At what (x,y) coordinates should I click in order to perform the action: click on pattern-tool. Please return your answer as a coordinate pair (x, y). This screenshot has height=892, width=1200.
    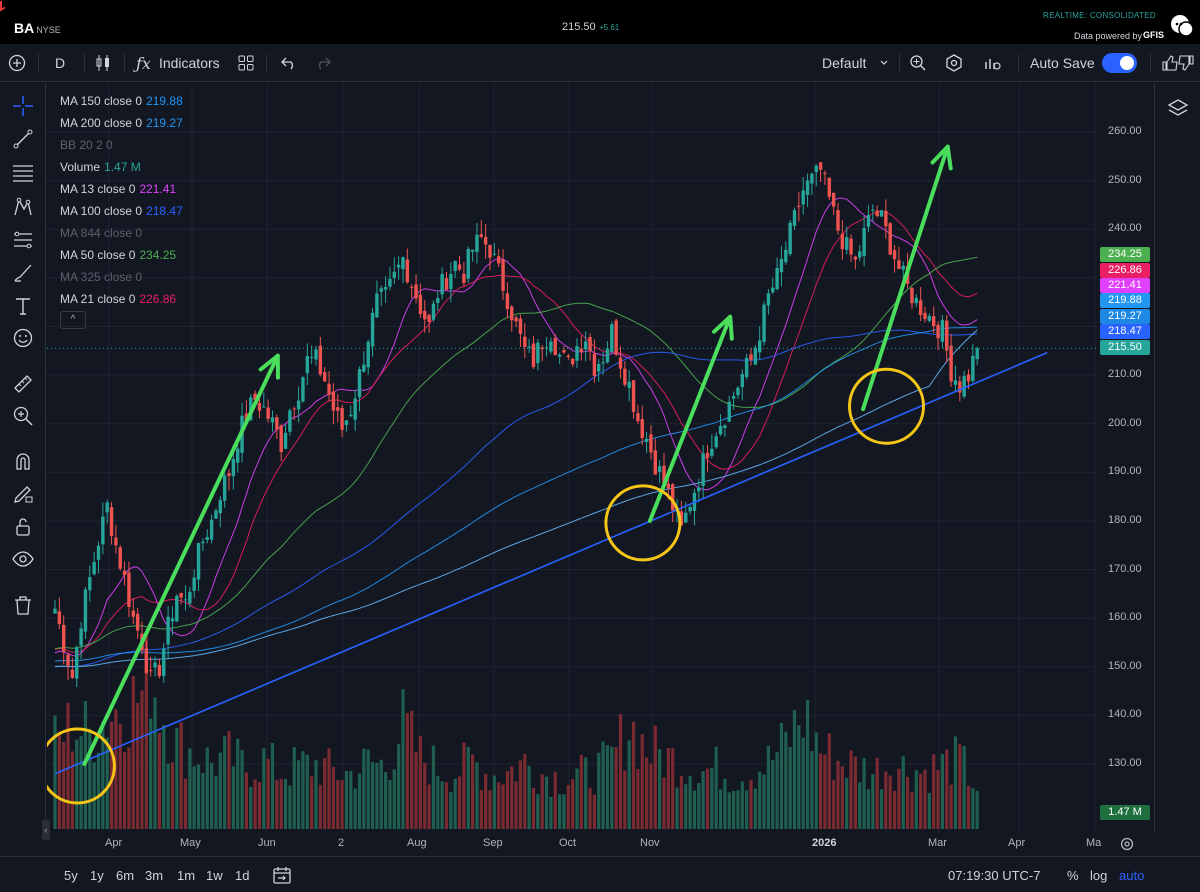
    Looking at the image, I should click on (23, 207).